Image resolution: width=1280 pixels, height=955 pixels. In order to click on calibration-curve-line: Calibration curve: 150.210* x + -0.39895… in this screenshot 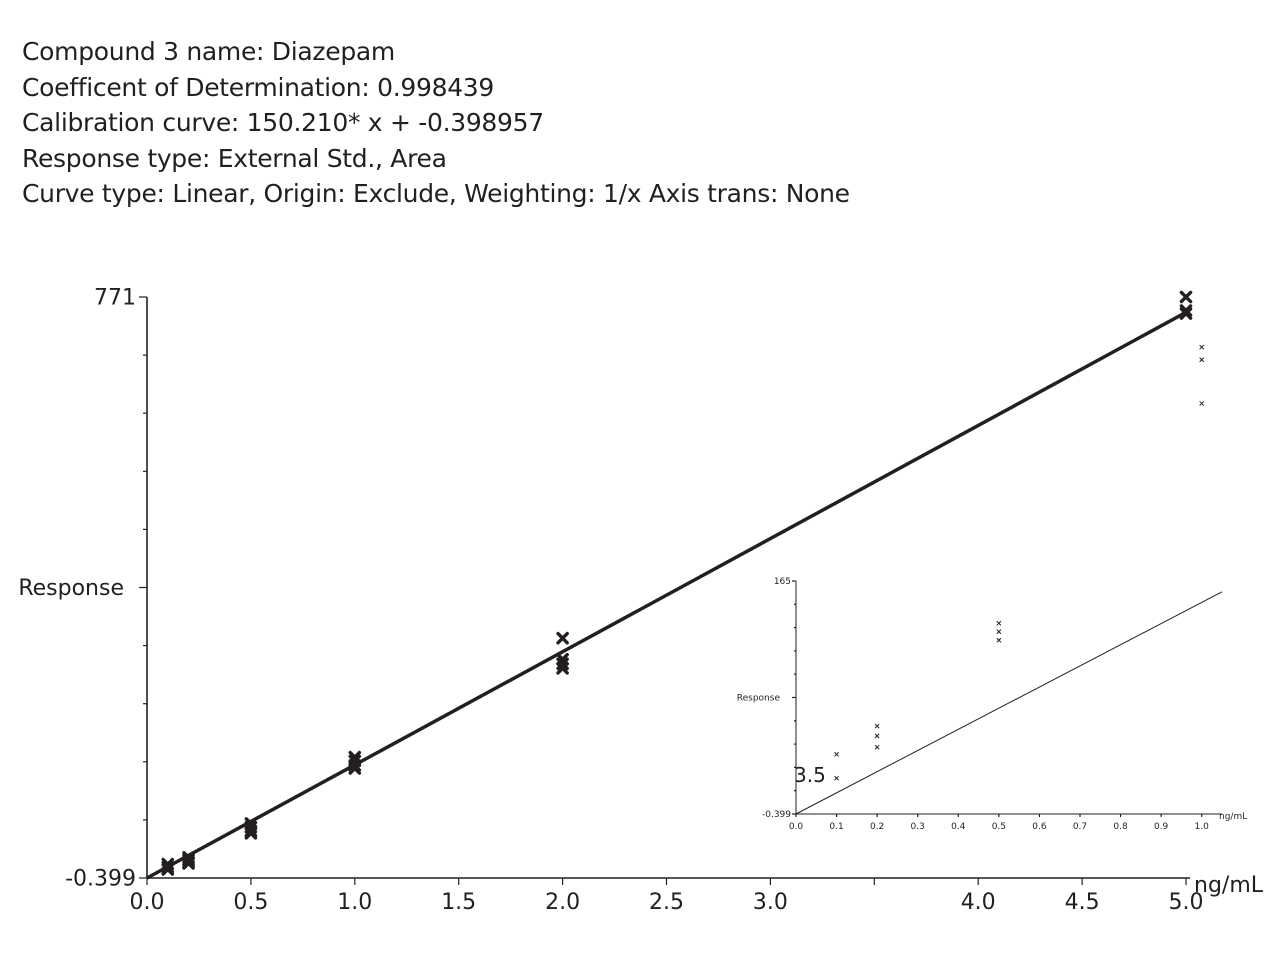, I will do `click(283, 122)`.